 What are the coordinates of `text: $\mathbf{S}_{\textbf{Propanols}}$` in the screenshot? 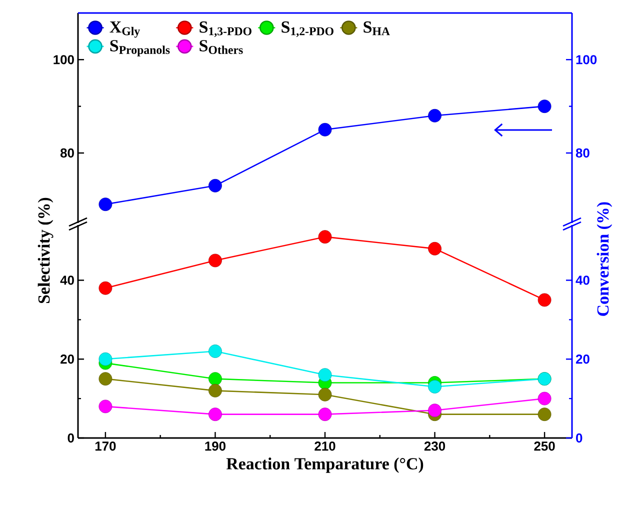 It's located at (140, 48).